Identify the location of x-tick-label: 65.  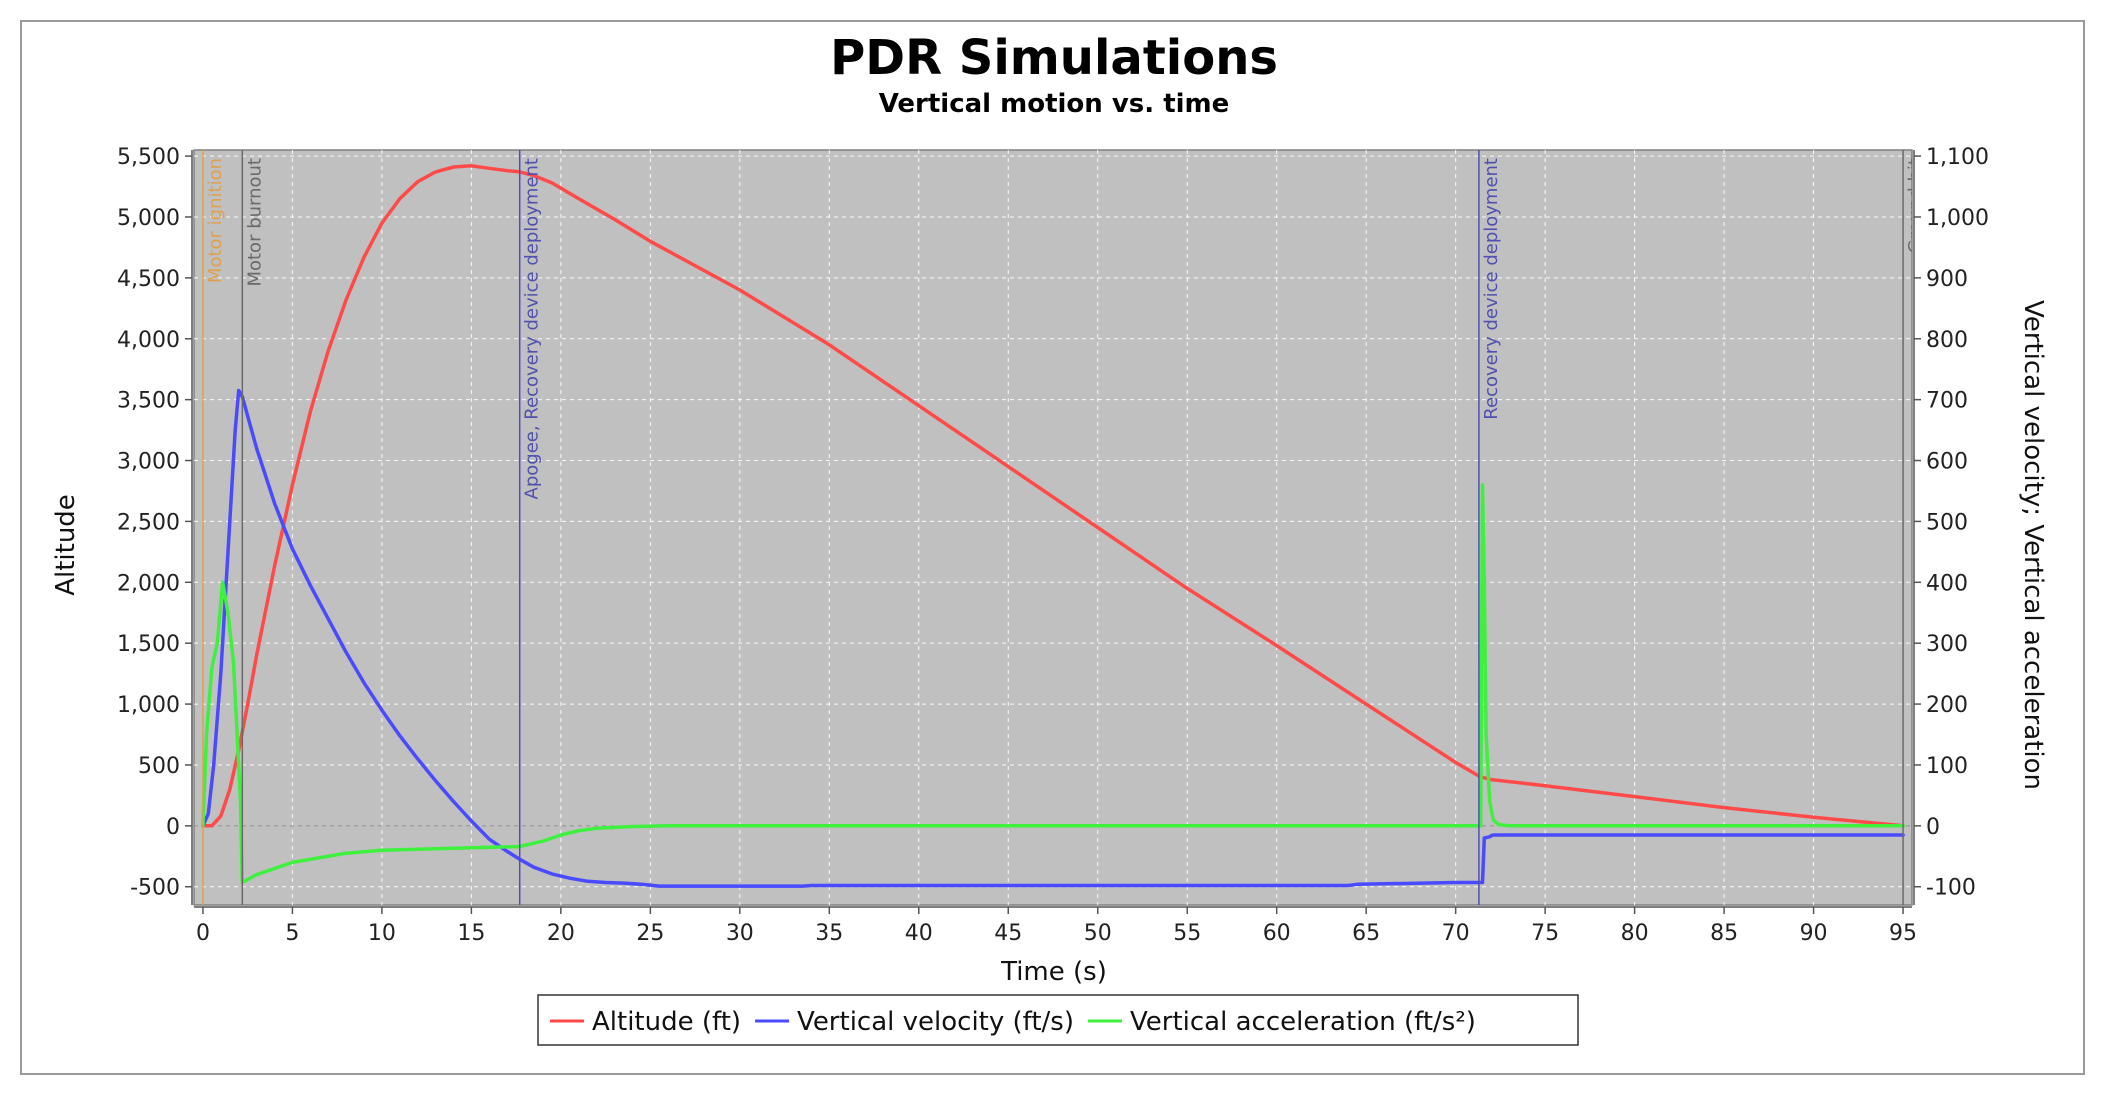
(1366, 933).